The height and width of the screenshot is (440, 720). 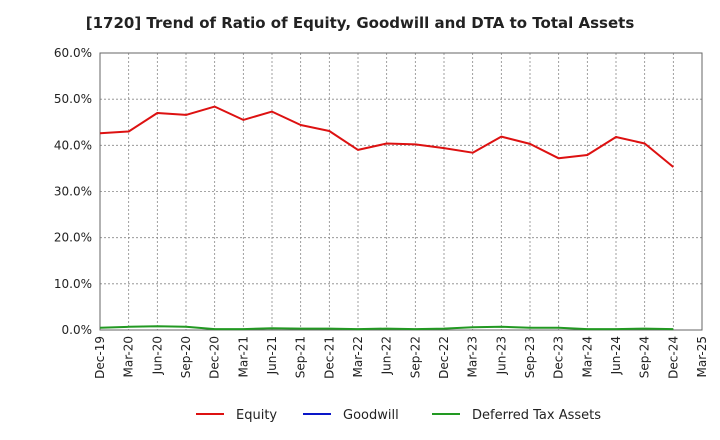 I want to click on x-tick-label: Dec-24, so click(x=673, y=357).